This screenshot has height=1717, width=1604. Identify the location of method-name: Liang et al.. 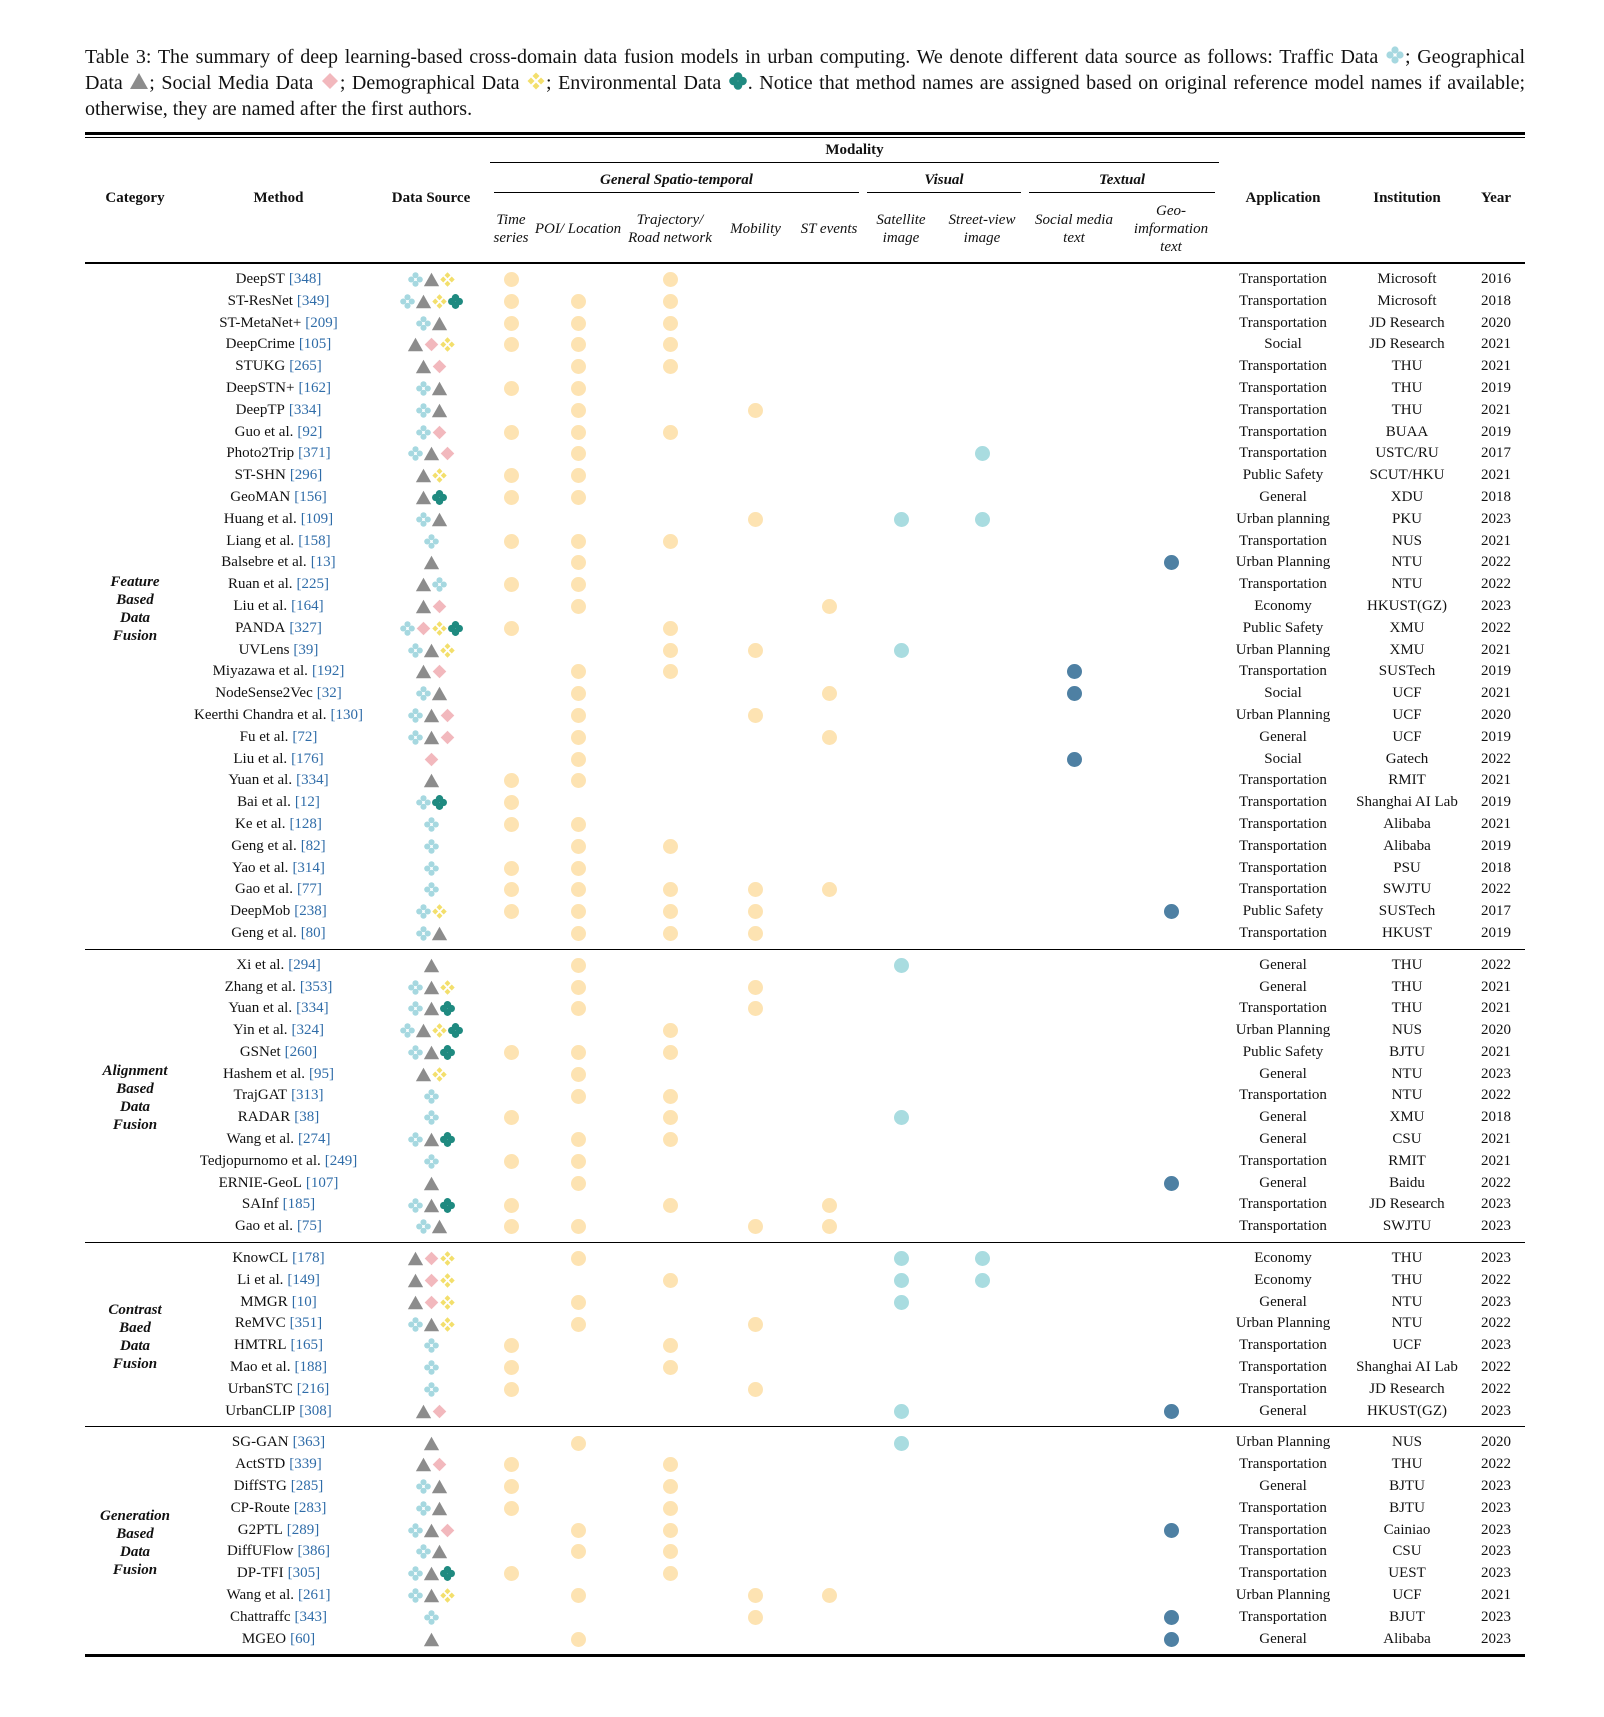
(260, 540).